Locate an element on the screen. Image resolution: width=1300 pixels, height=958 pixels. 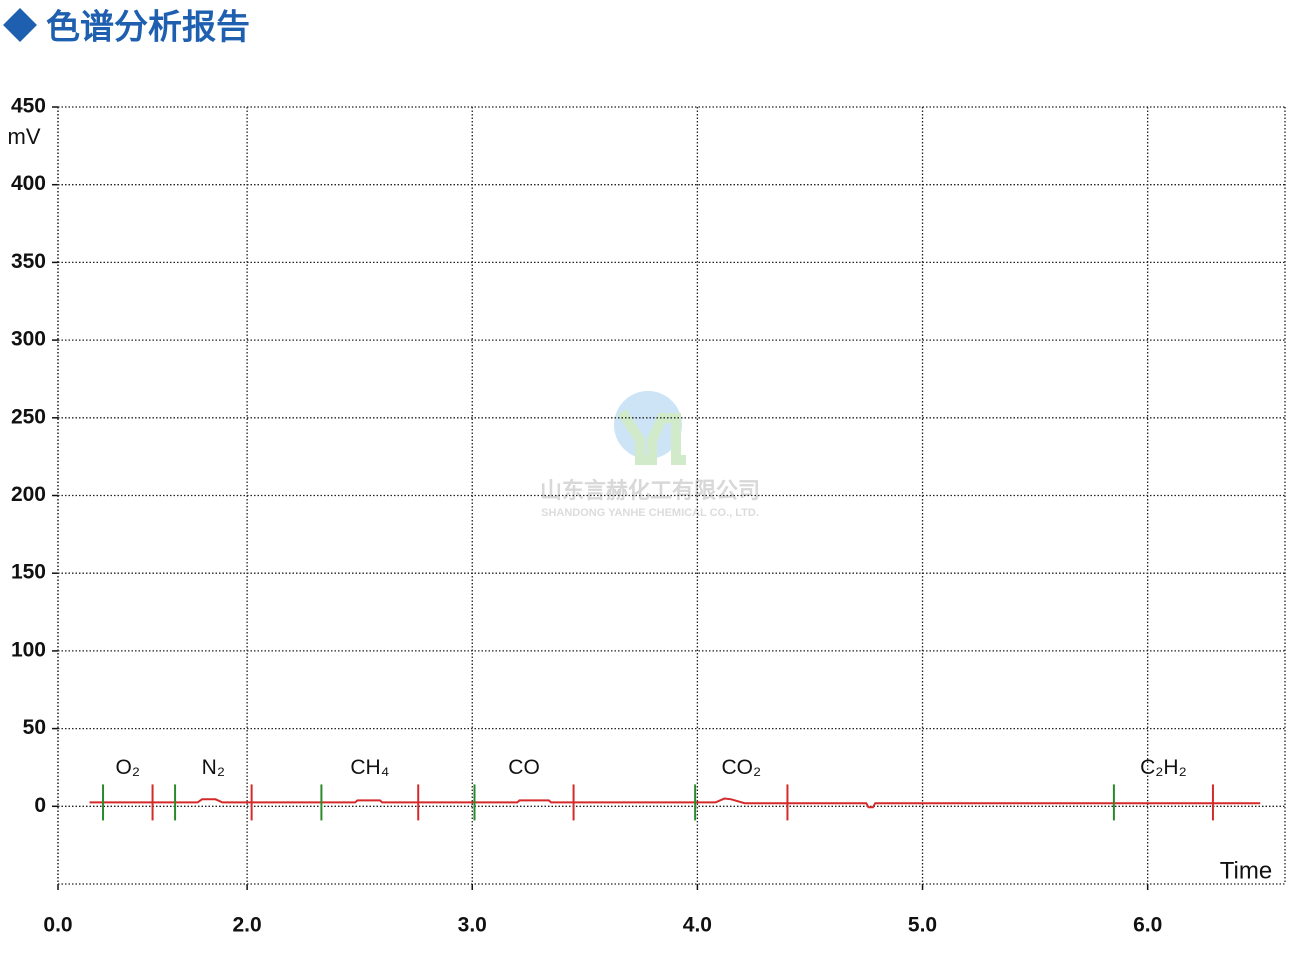
y-tick-label: 350 is located at coordinates (28, 261).